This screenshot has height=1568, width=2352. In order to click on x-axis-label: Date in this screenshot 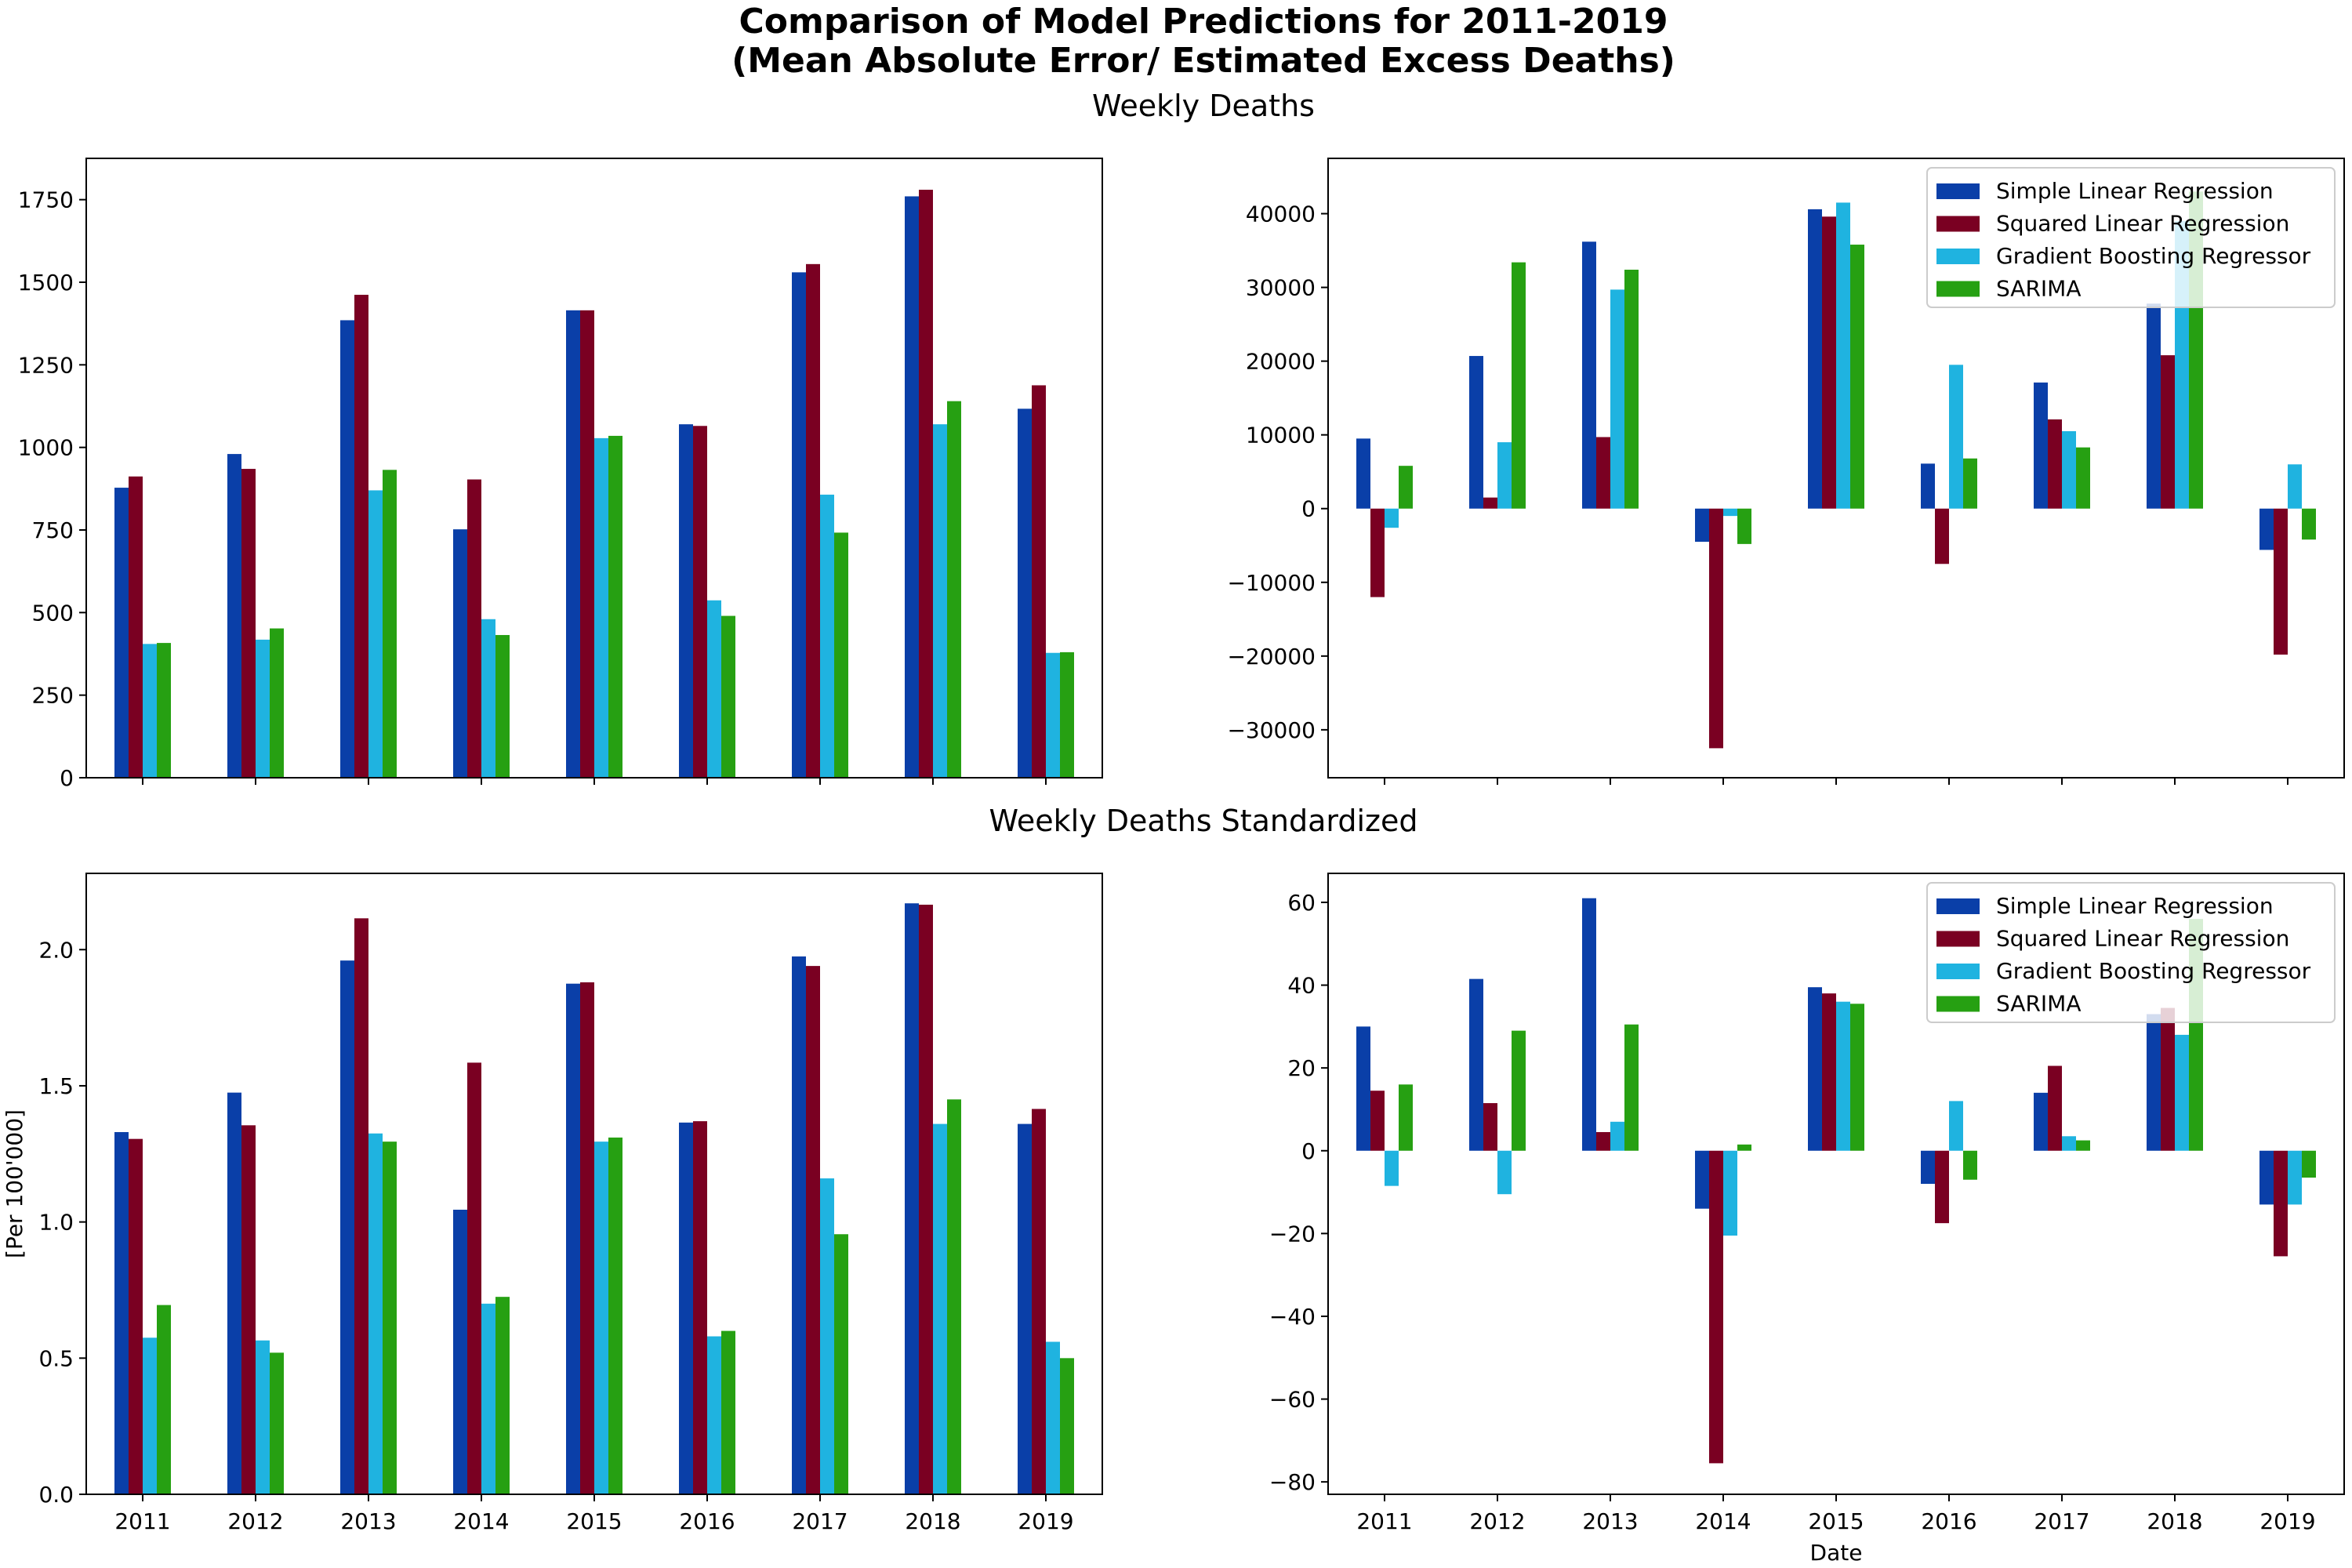, I will do `click(1837, 1553)`.